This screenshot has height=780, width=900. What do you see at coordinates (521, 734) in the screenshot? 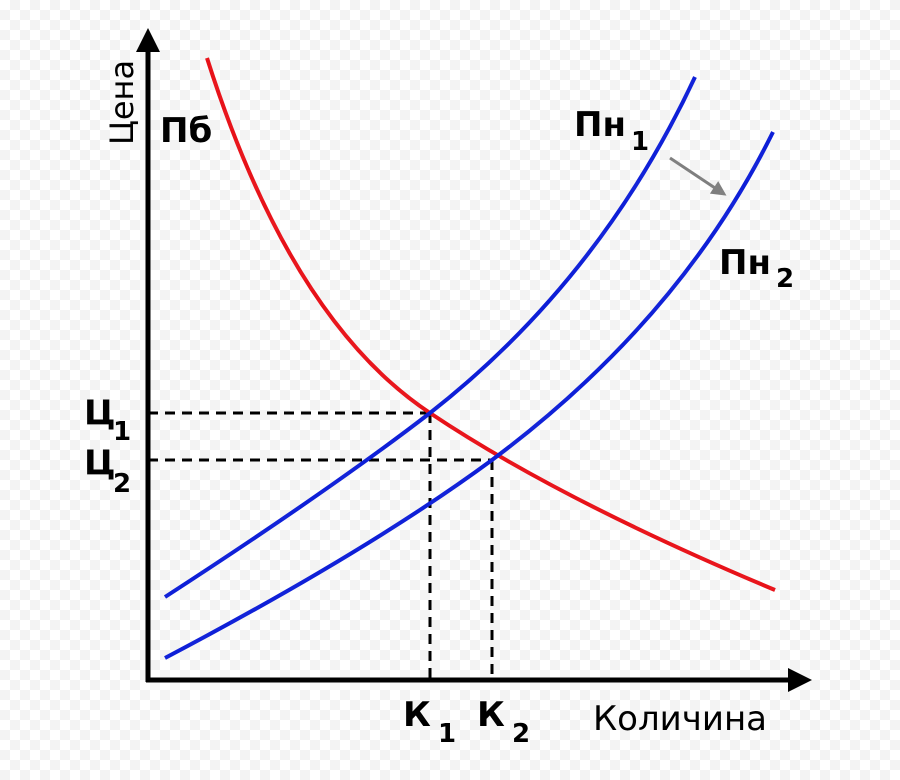
I see `quantity-subscript: 2` at bounding box center [521, 734].